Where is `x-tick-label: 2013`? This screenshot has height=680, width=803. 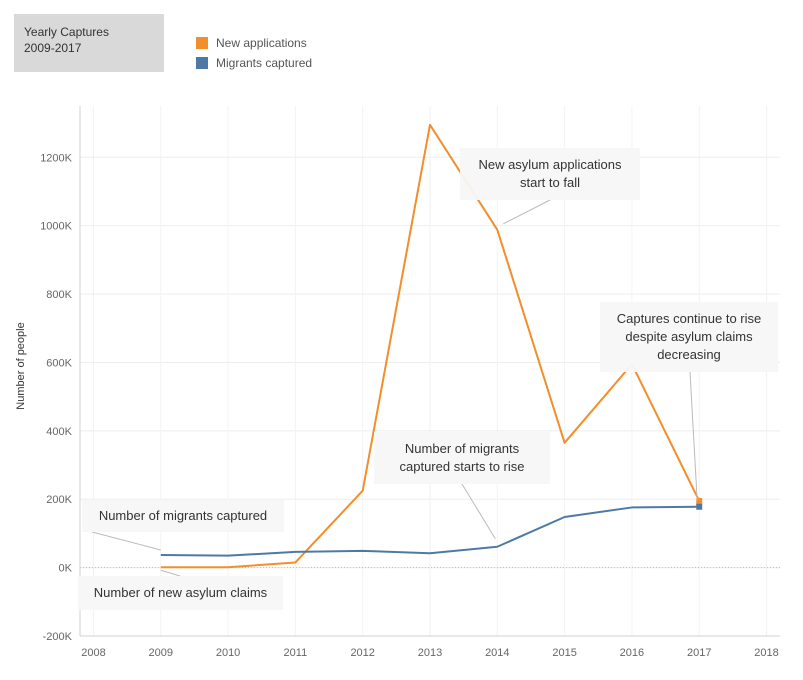 x-tick-label: 2013 is located at coordinates (430, 653).